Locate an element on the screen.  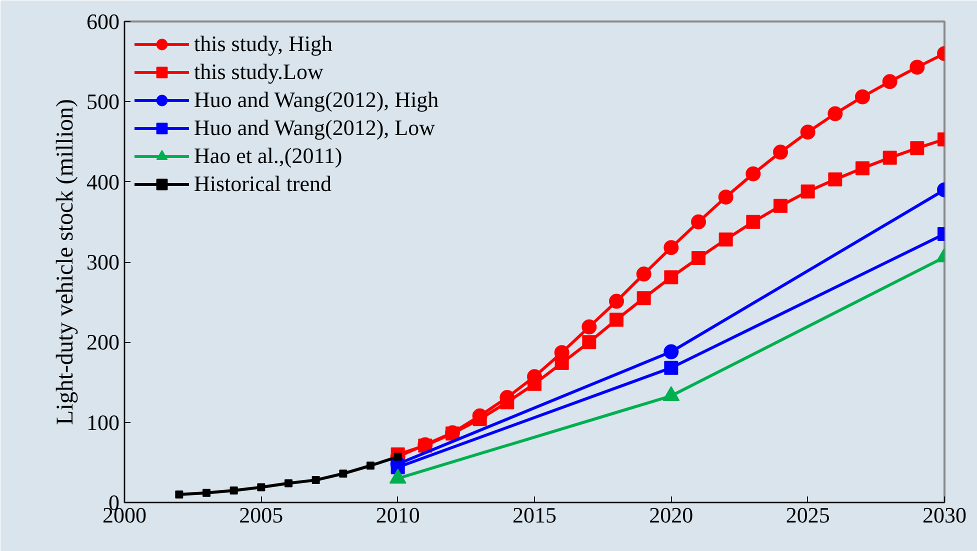
y-axis-title: Light-duty vehicle stock (million) is located at coordinates (65, 262).